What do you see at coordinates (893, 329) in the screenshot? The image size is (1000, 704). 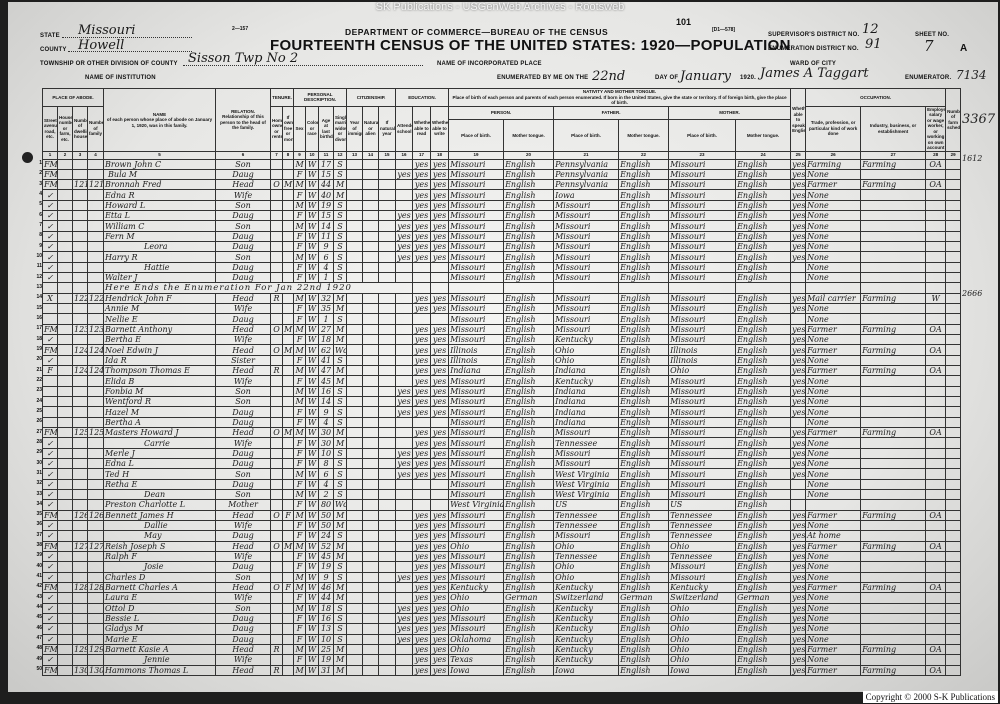 I see `cell-ind: Farming` at bounding box center [893, 329].